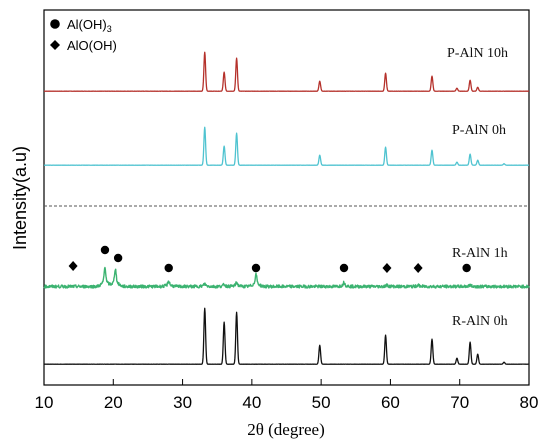 The image size is (550, 447). Describe the element at coordinates (479, 130) in the screenshot. I see `series-label-1: P-AlN 0h` at that location.